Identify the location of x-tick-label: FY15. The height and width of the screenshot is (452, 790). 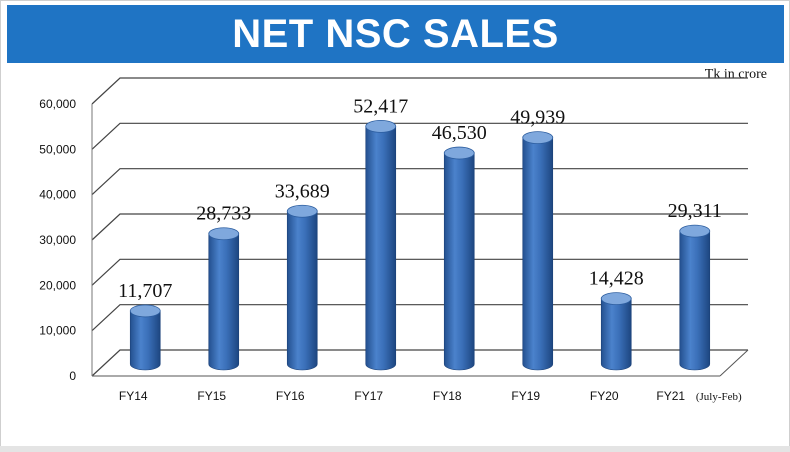
(211, 396).